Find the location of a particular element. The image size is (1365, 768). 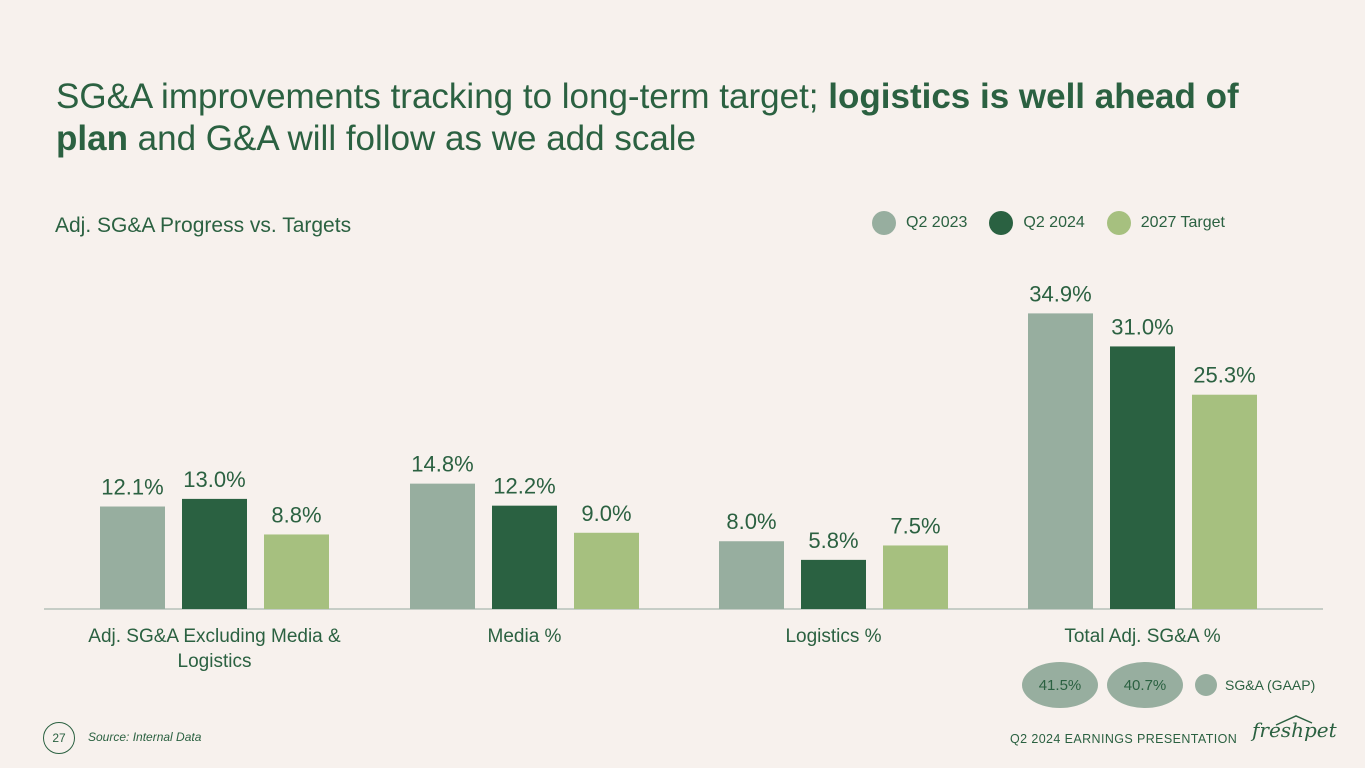

legend-item-q2-2024: Q2 2024 is located at coordinates (1037, 223).